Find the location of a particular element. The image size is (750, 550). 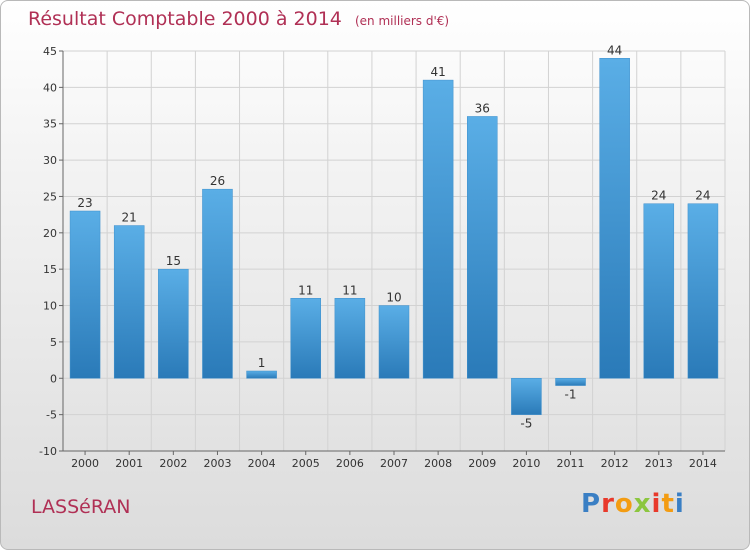

bar-2011 is located at coordinates (570, 382).